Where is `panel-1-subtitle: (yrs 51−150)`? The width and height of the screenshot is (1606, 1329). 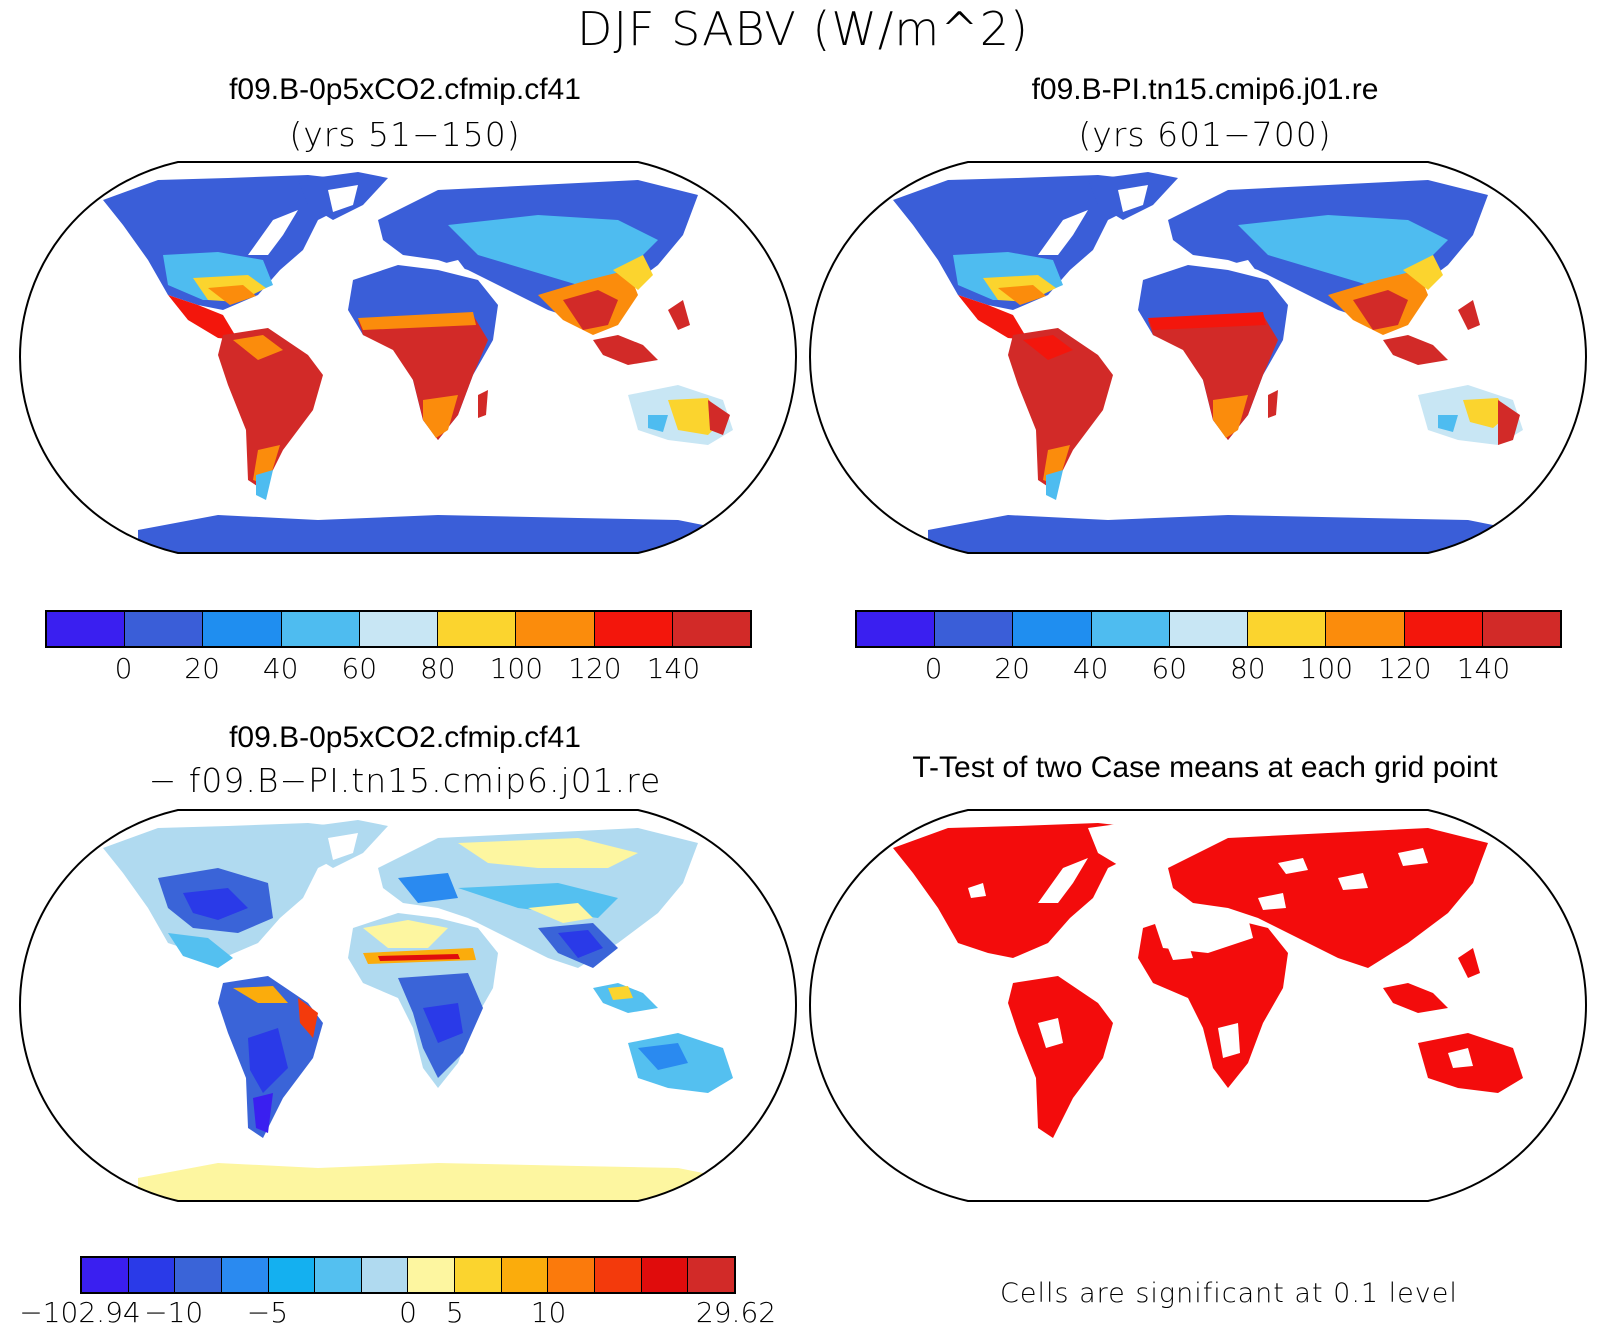 panel-1-subtitle: (yrs 51−150) is located at coordinates (405, 134).